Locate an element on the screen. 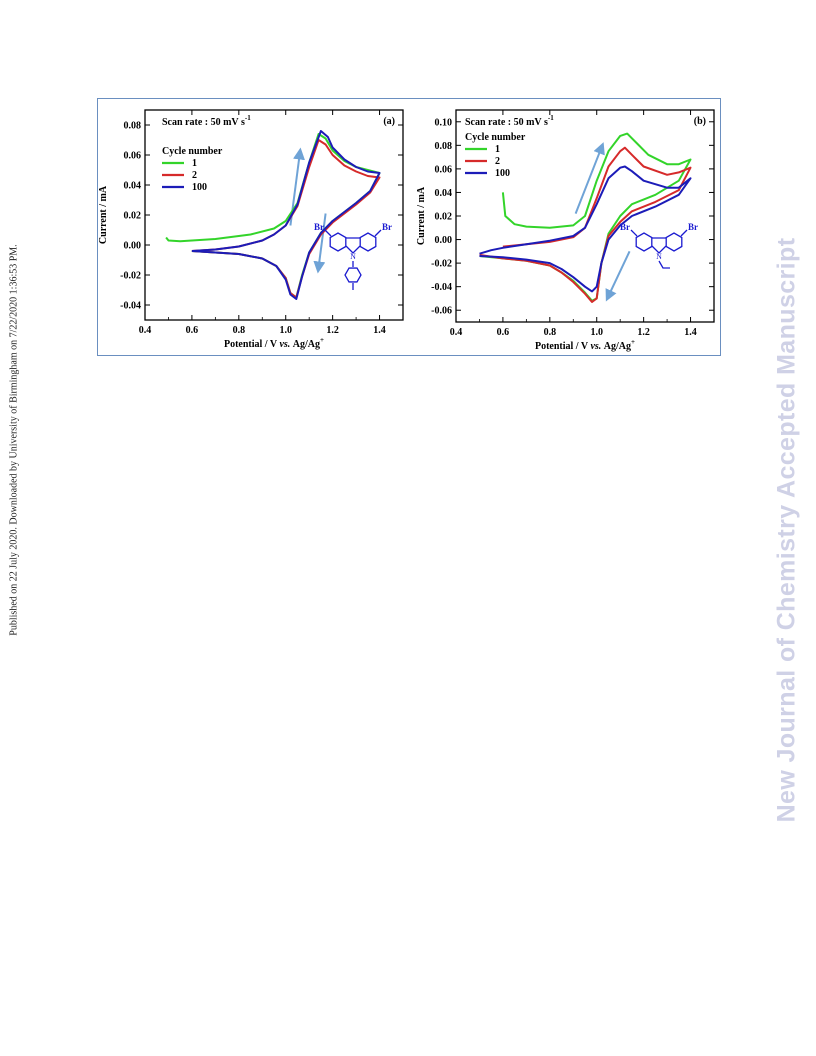  y-tick-label: -0.06 is located at coordinates (441, 311).